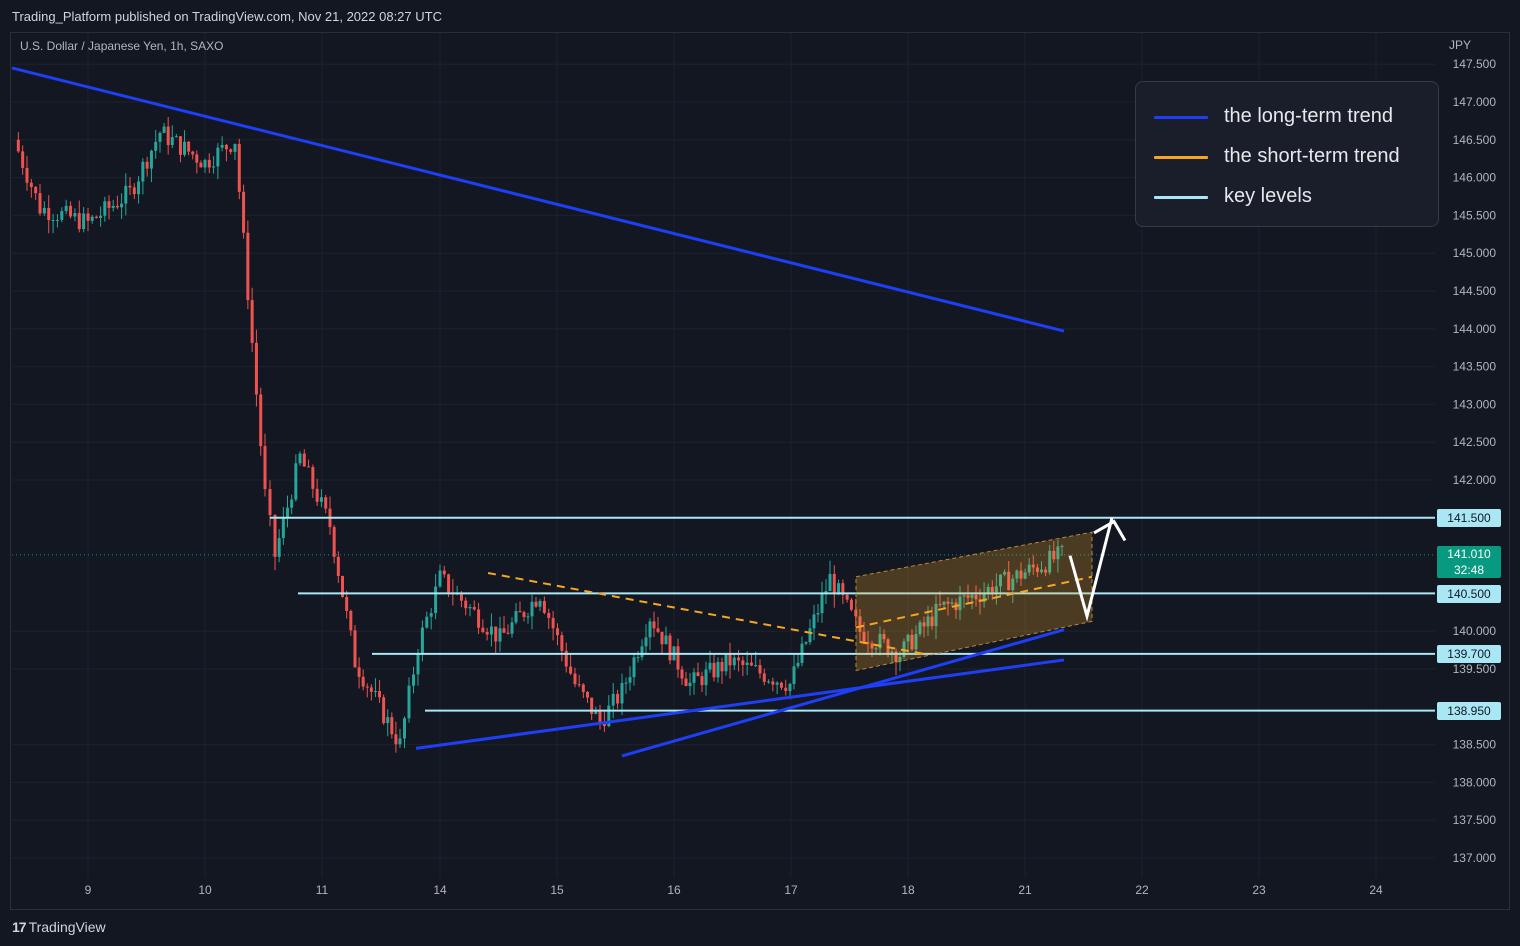  What do you see at coordinates (1475, 858) in the screenshot?
I see `y-tick-label: 137.000` at bounding box center [1475, 858].